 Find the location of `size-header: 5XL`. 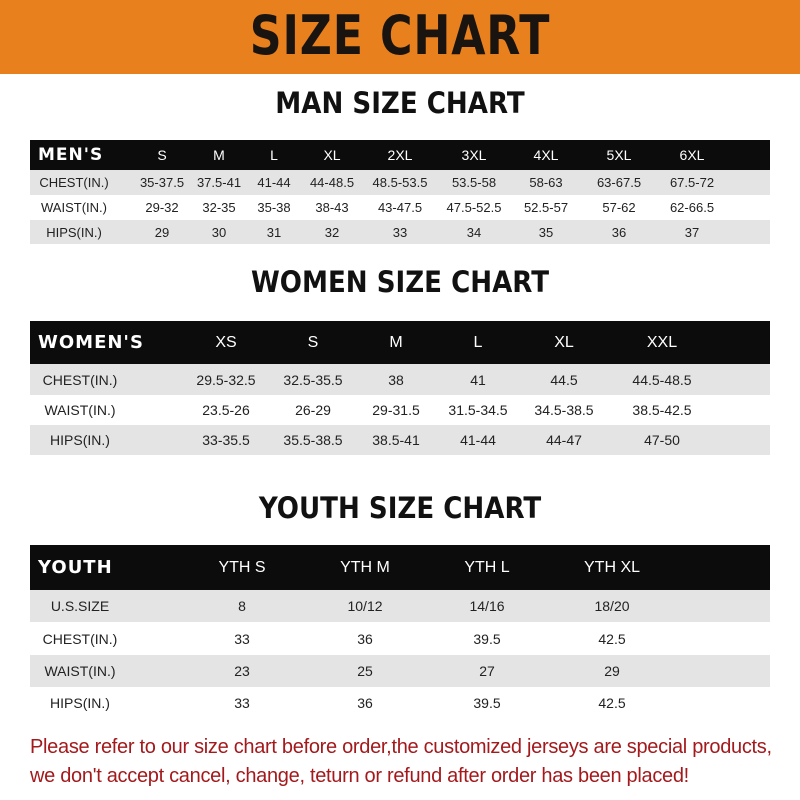

size-header: 5XL is located at coordinates (619, 155).